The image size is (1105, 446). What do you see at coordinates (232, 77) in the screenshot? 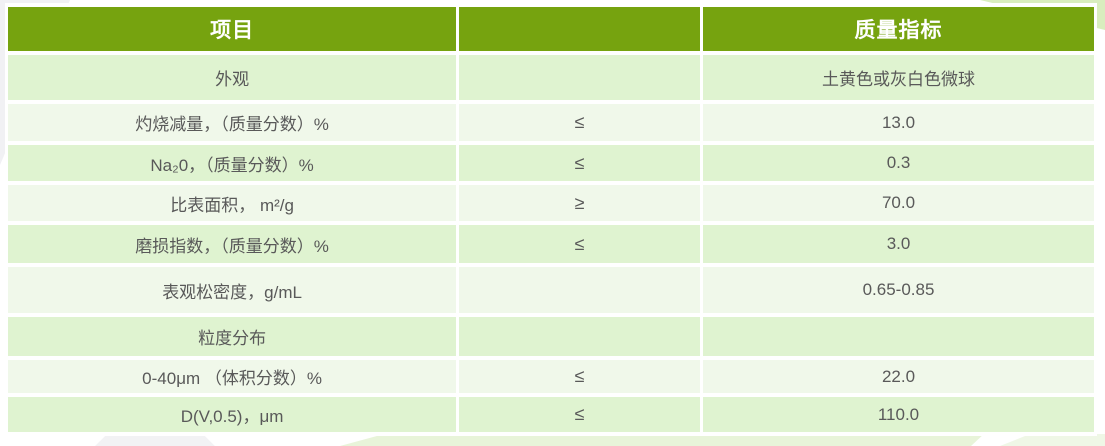
I see `item-cell: 外观` at bounding box center [232, 77].